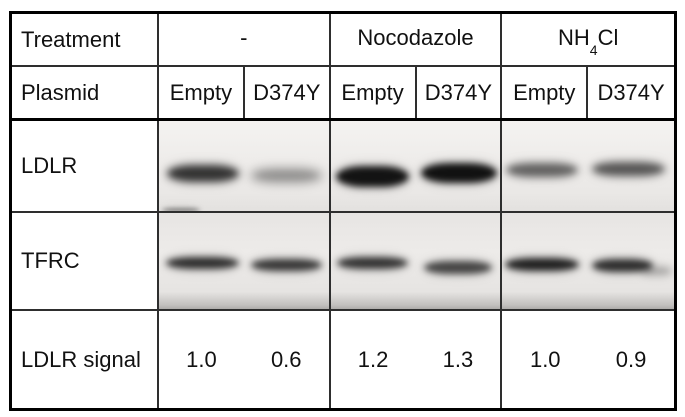 The width and height of the screenshot is (685, 417). I want to click on tfrc-row-label: TFRC, so click(50, 260).